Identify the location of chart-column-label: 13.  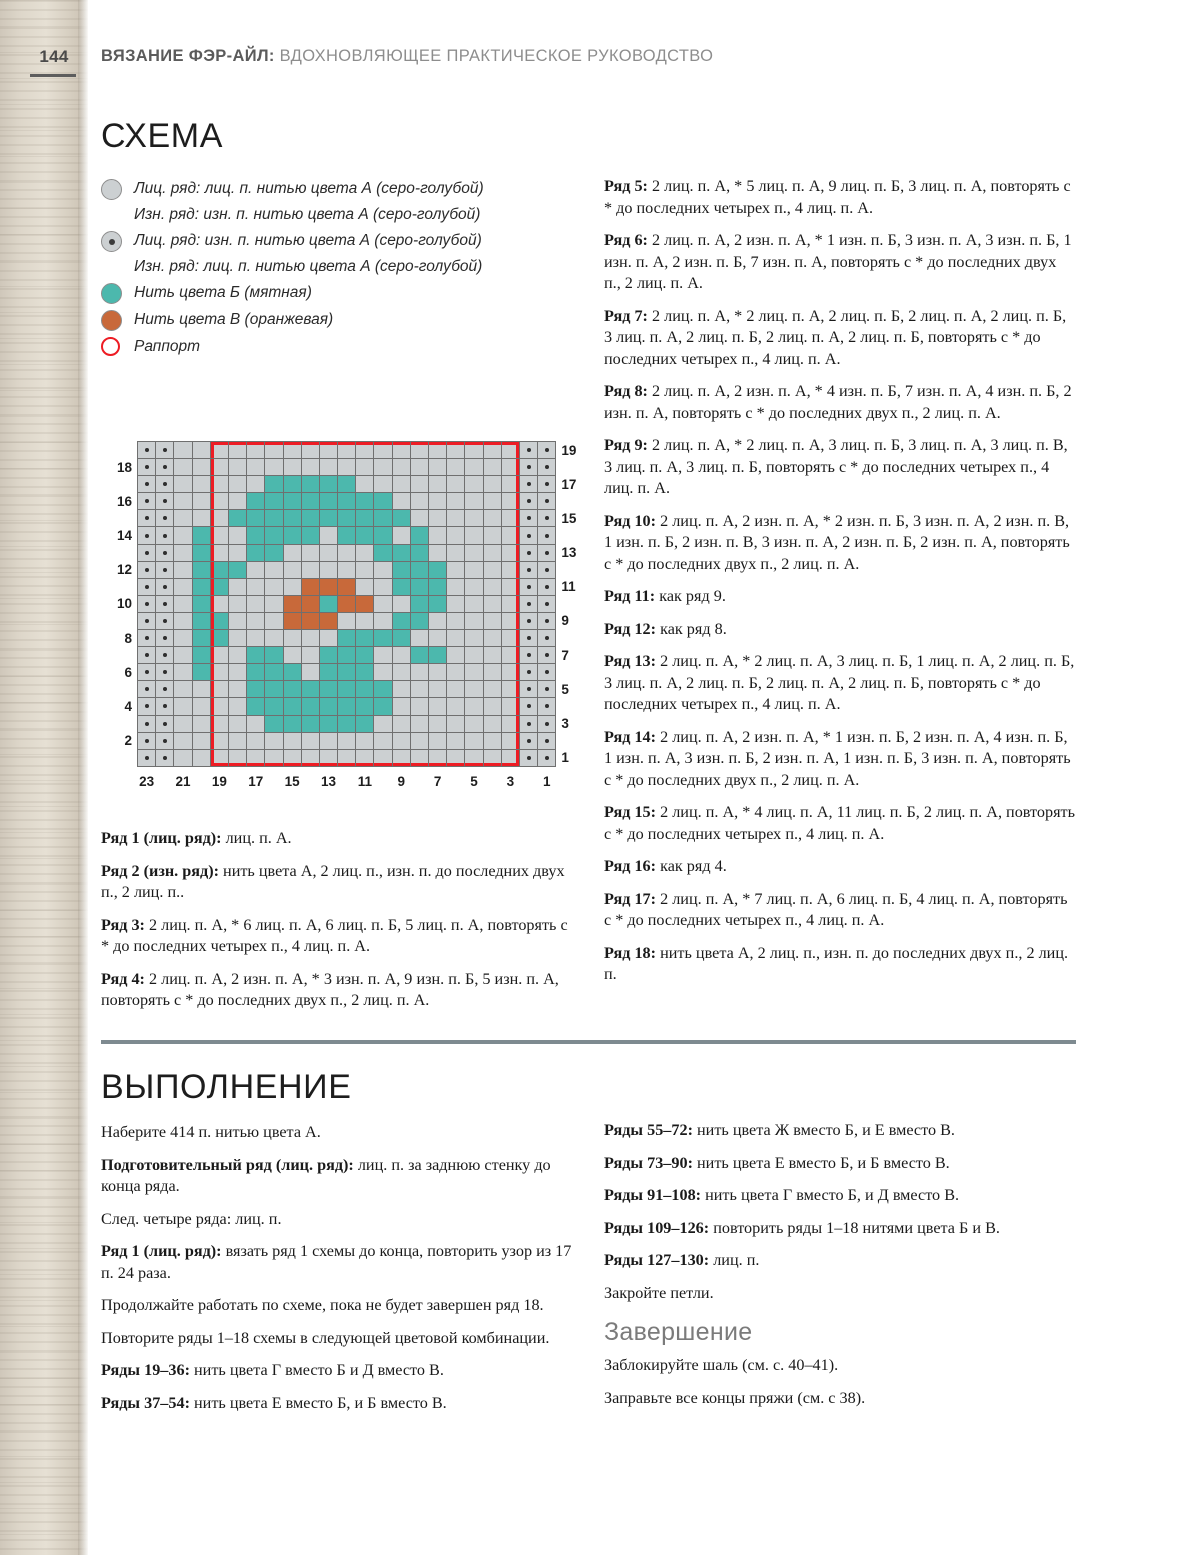
(328, 782).